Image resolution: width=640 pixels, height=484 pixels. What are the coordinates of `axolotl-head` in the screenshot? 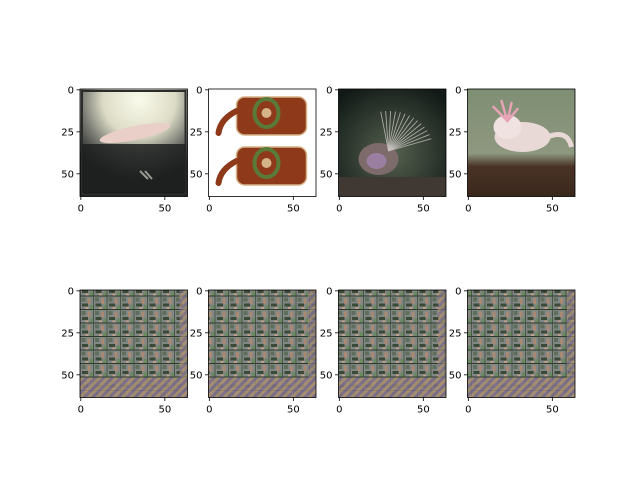 It's located at (507, 127).